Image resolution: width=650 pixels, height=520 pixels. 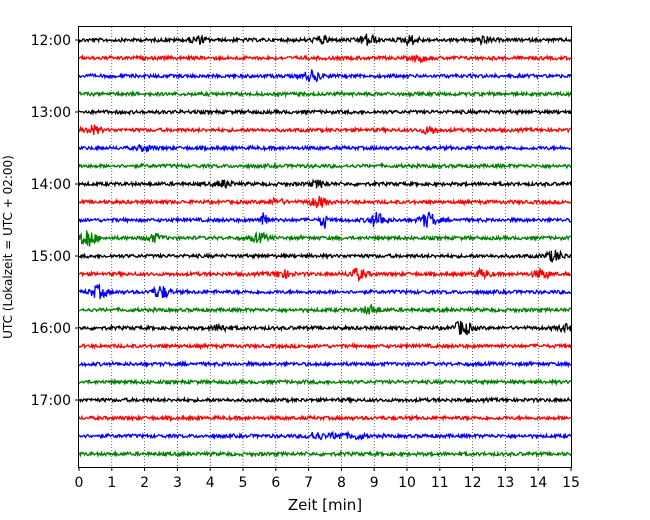 What do you see at coordinates (51, 257) in the screenshot?
I see `y-tick-label: 15:00` at bounding box center [51, 257].